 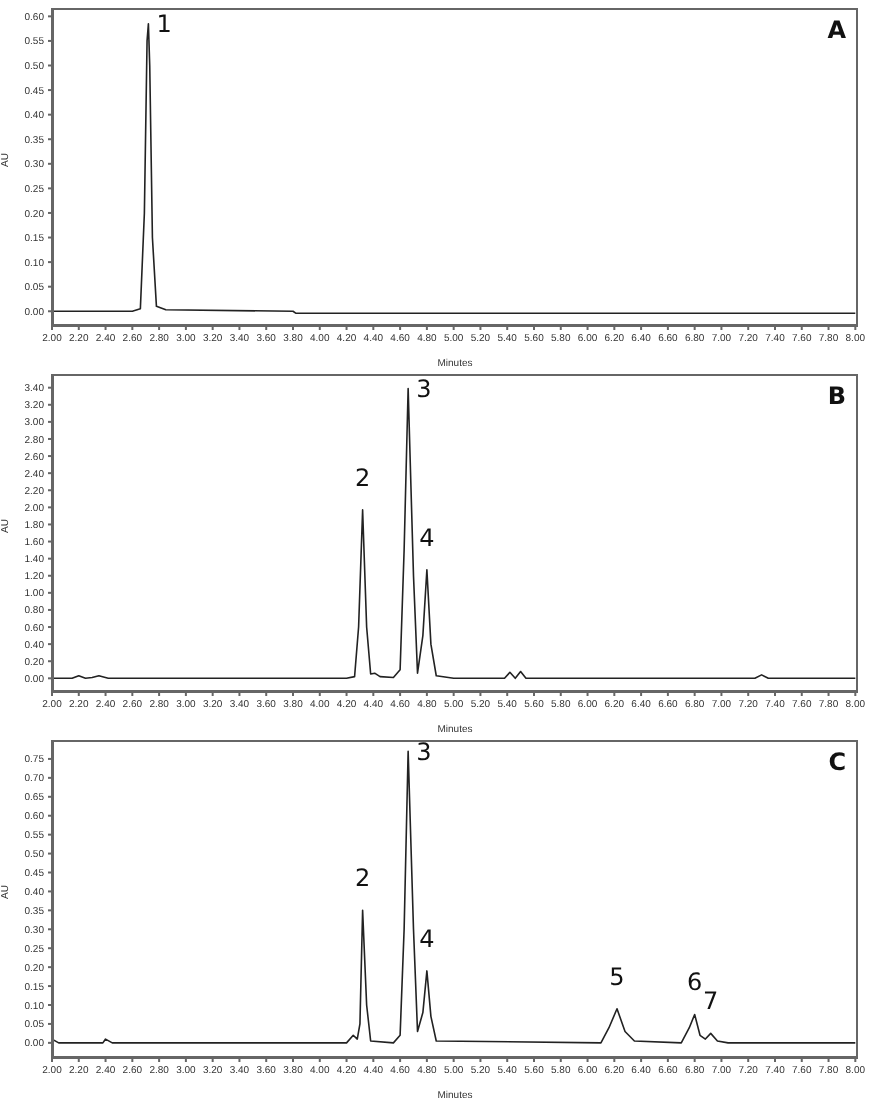 I want to click on chart-title: A, so click(x=836, y=30).